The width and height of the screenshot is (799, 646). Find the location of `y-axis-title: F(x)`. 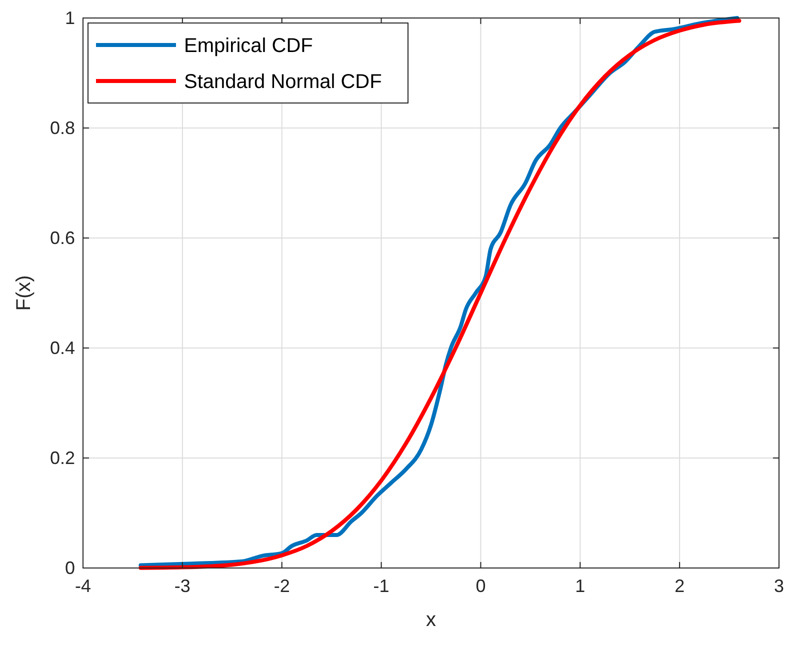

y-axis-title: F(x) is located at coordinates (24, 293).